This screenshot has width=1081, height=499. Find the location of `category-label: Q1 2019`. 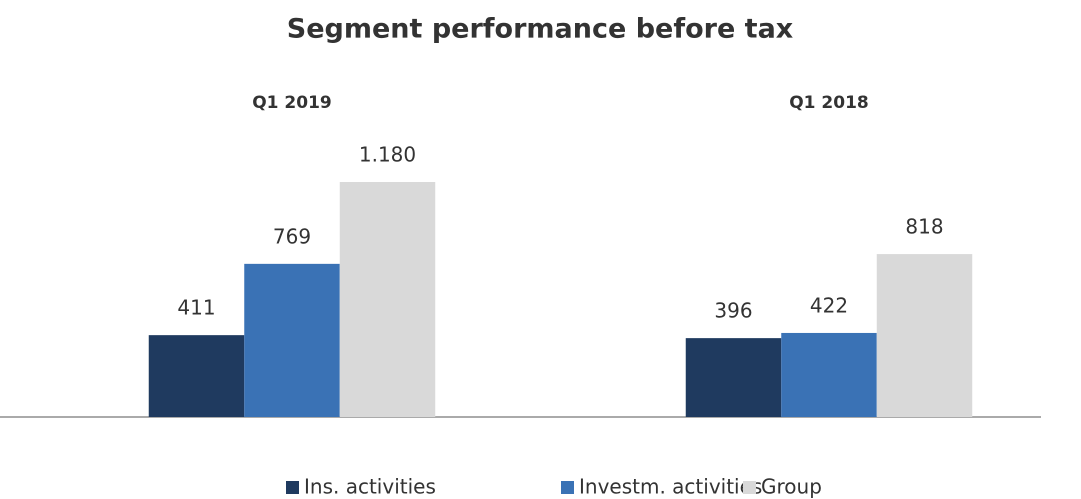

category-label: Q1 2019 is located at coordinates (292, 103).